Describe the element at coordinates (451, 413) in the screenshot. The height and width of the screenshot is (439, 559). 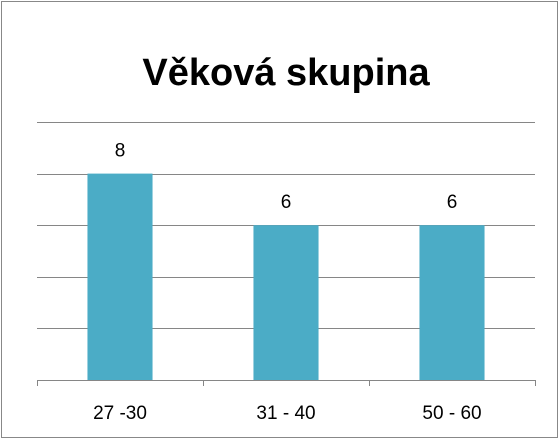
I see `x-tick-label: 50 - 60` at that location.